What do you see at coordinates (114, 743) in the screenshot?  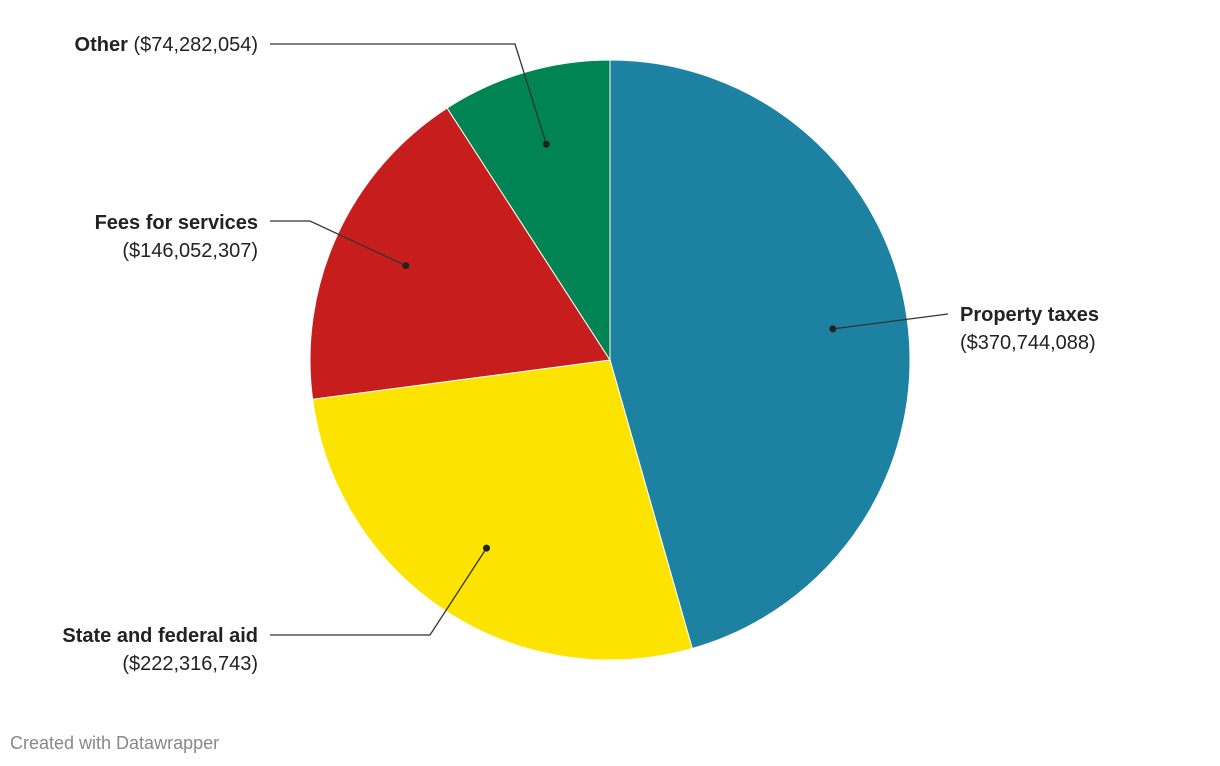 I see `credit: Created with Datawrapper` at bounding box center [114, 743].